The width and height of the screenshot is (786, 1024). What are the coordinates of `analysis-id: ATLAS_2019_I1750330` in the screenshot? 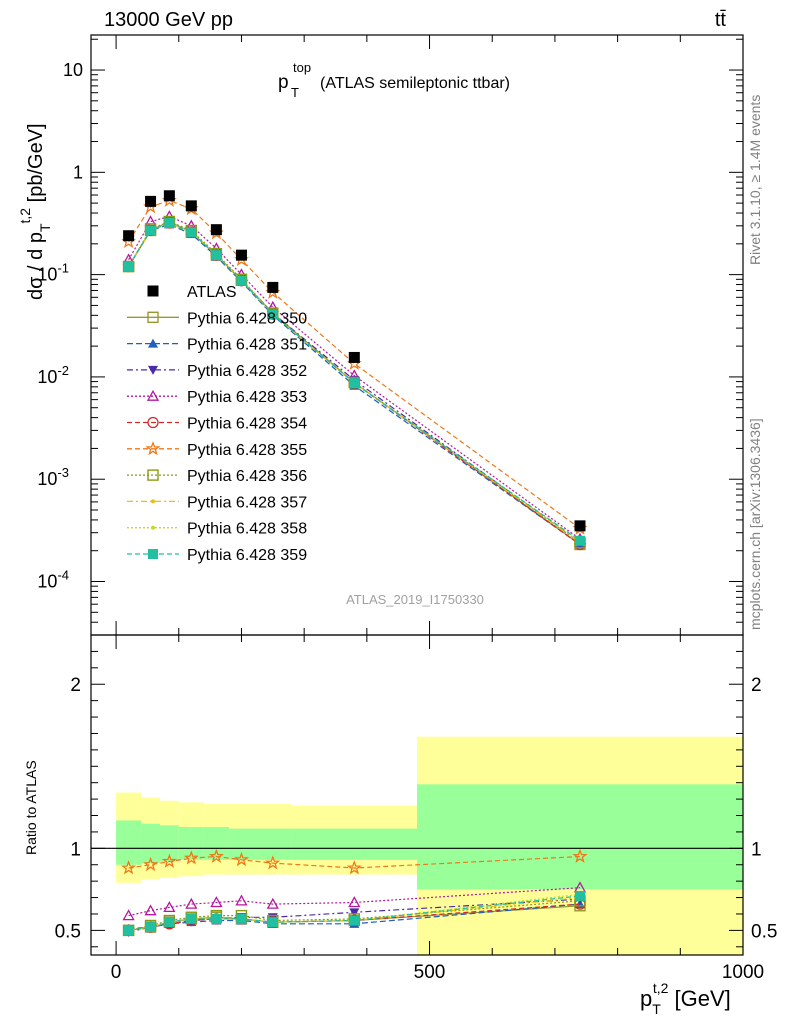 It's located at (415, 599).